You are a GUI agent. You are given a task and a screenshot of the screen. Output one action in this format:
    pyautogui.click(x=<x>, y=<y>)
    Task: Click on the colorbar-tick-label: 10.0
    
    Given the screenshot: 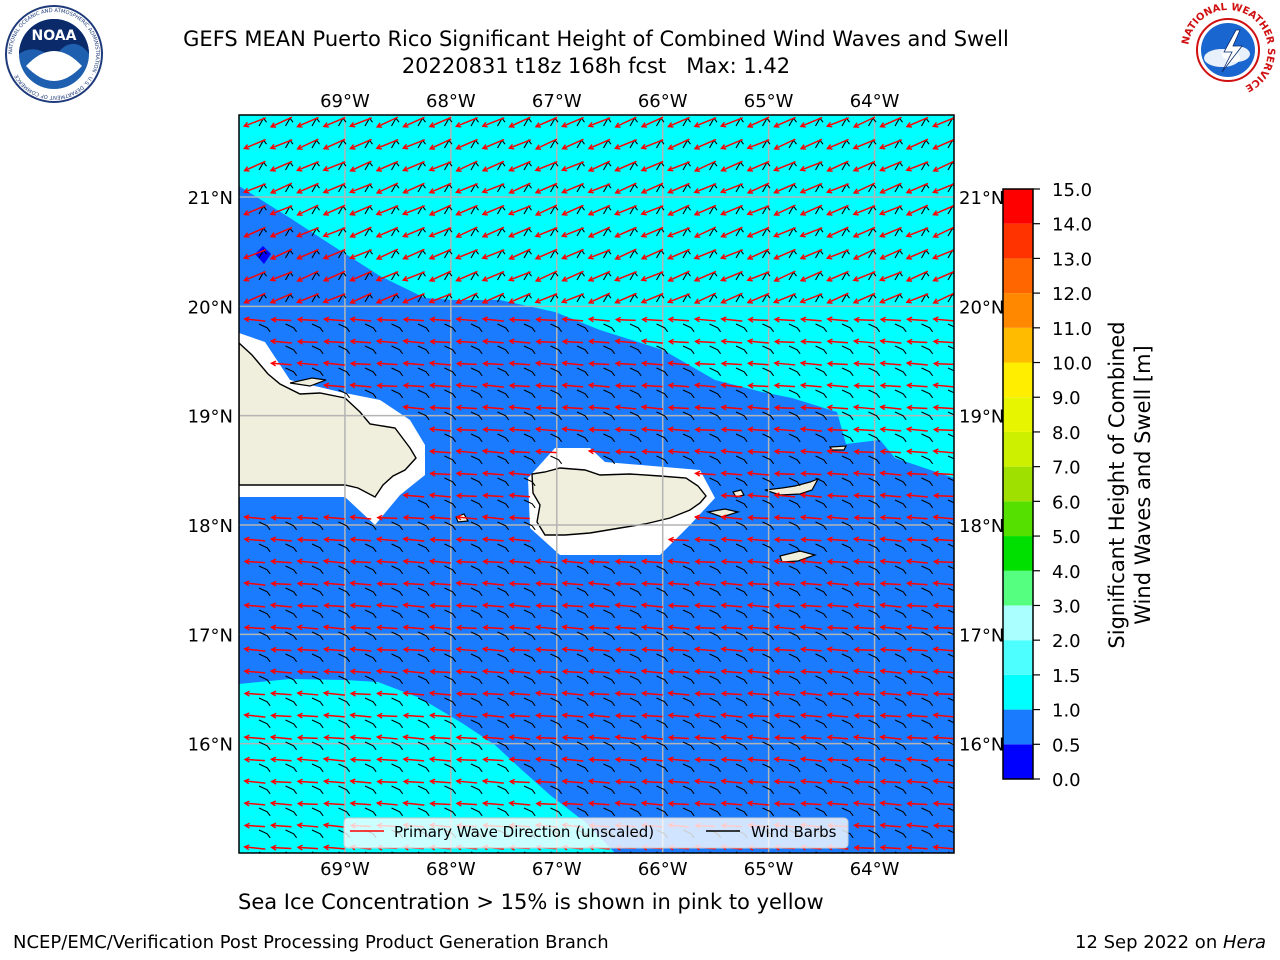 What is the action you would take?
    pyautogui.click(x=1072, y=364)
    